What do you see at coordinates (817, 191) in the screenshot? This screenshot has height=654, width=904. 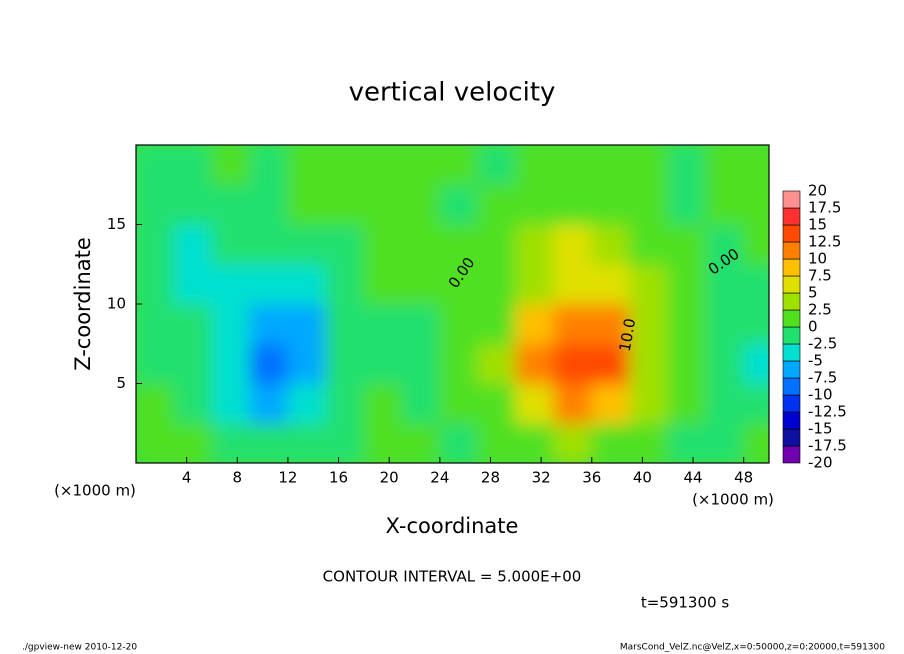 I see `colorbar-label: 20` at bounding box center [817, 191].